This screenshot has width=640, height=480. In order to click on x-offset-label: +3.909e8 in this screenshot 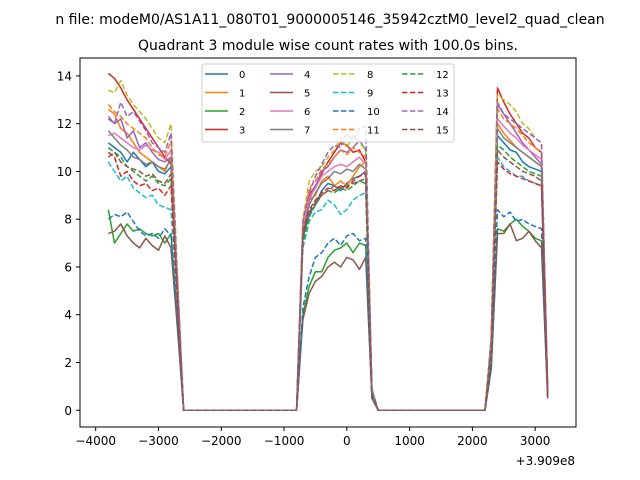, I will do `click(545, 461)`.